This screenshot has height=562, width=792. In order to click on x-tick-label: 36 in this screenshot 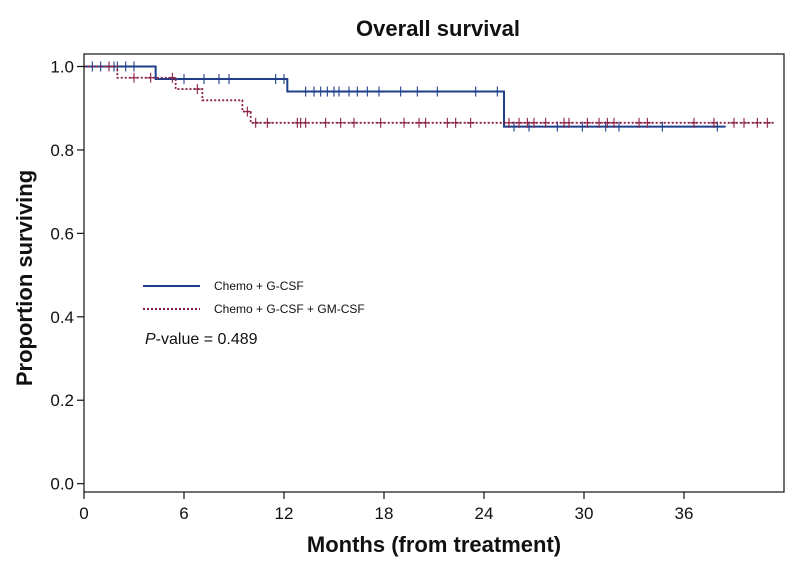, I will do `click(684, 513)`.